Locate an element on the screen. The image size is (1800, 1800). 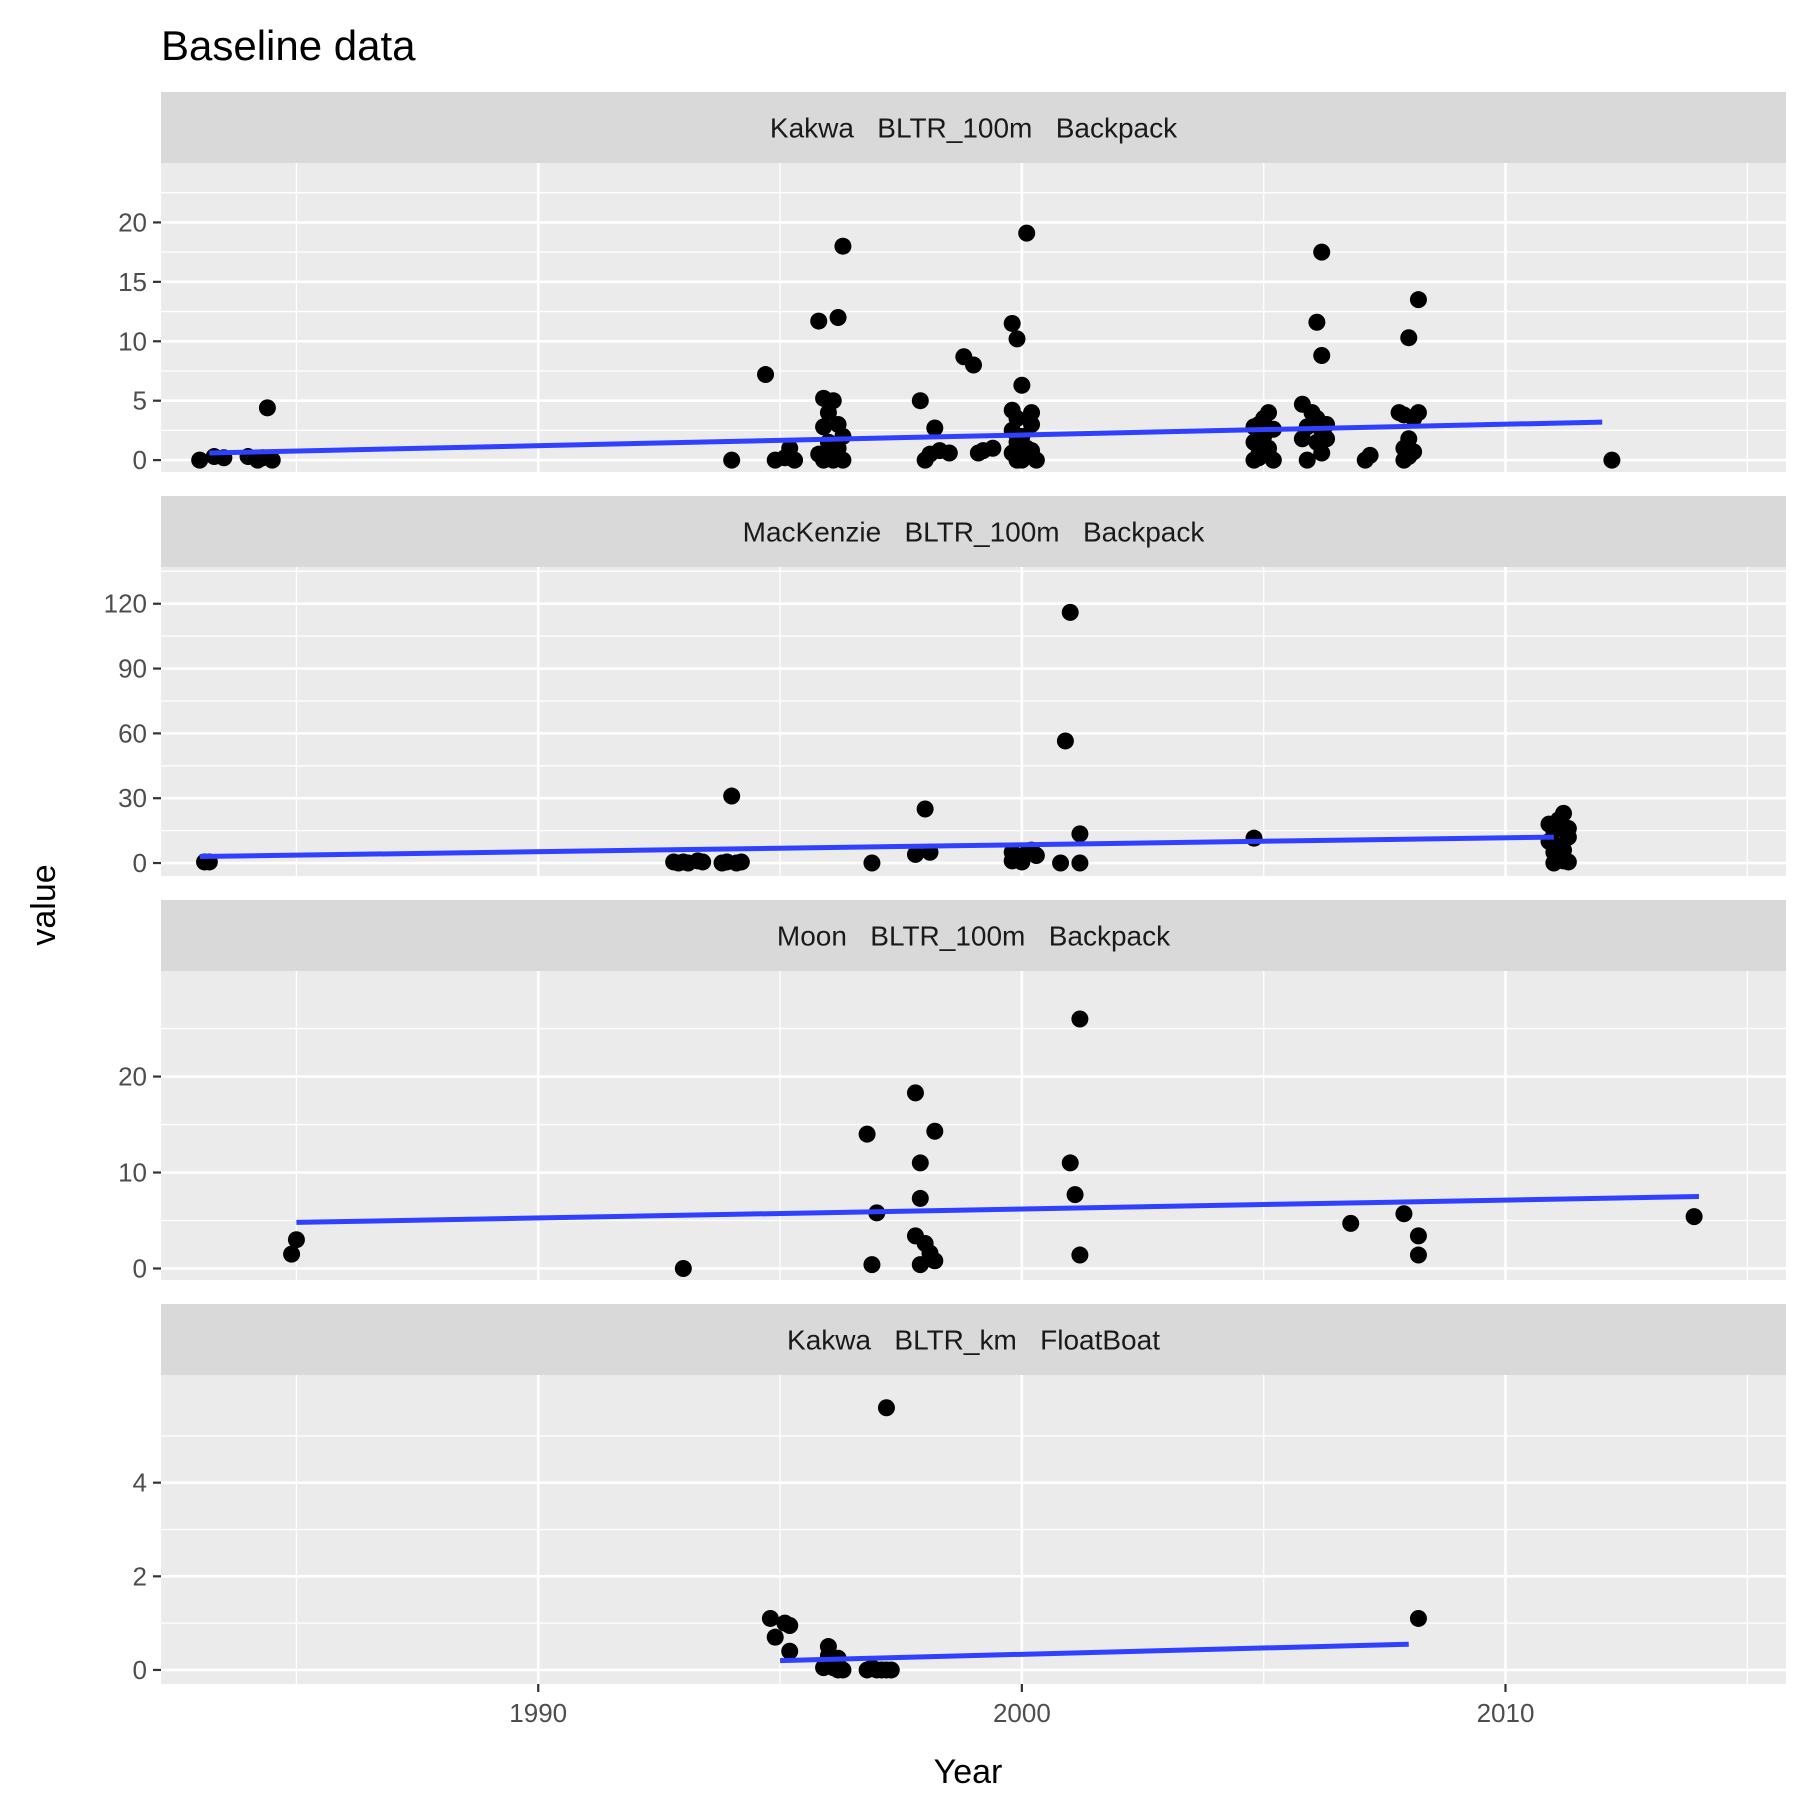
facet-strip-label: Moon BLTR_100m Backpack is located at coordinates (974, 936).